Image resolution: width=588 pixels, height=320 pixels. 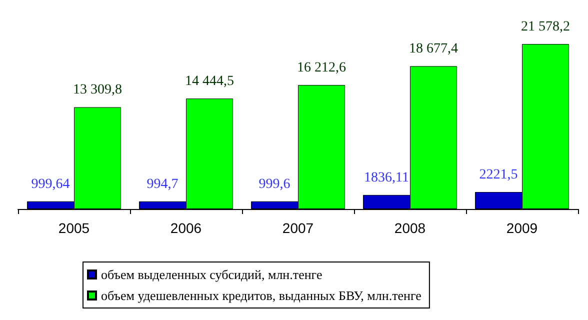 I want to click on data-label: 18 677,4, so click(x=433, y=49).